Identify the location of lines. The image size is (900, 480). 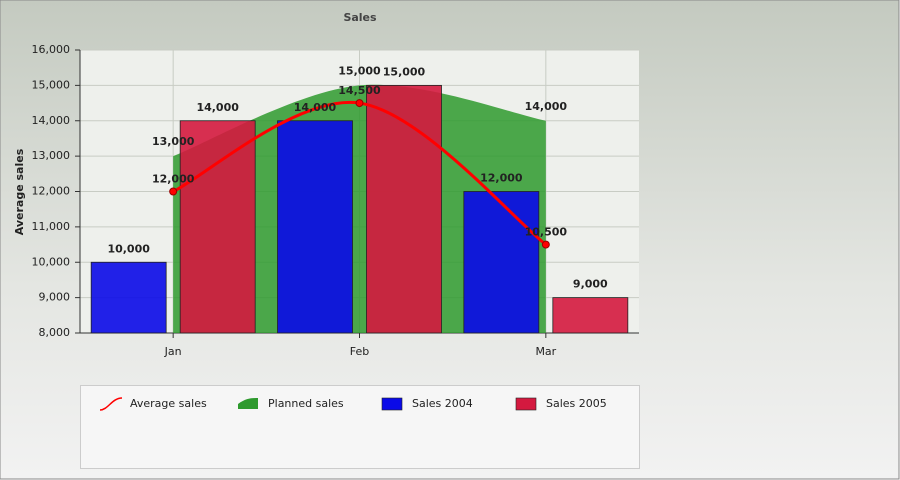
(359, 174).